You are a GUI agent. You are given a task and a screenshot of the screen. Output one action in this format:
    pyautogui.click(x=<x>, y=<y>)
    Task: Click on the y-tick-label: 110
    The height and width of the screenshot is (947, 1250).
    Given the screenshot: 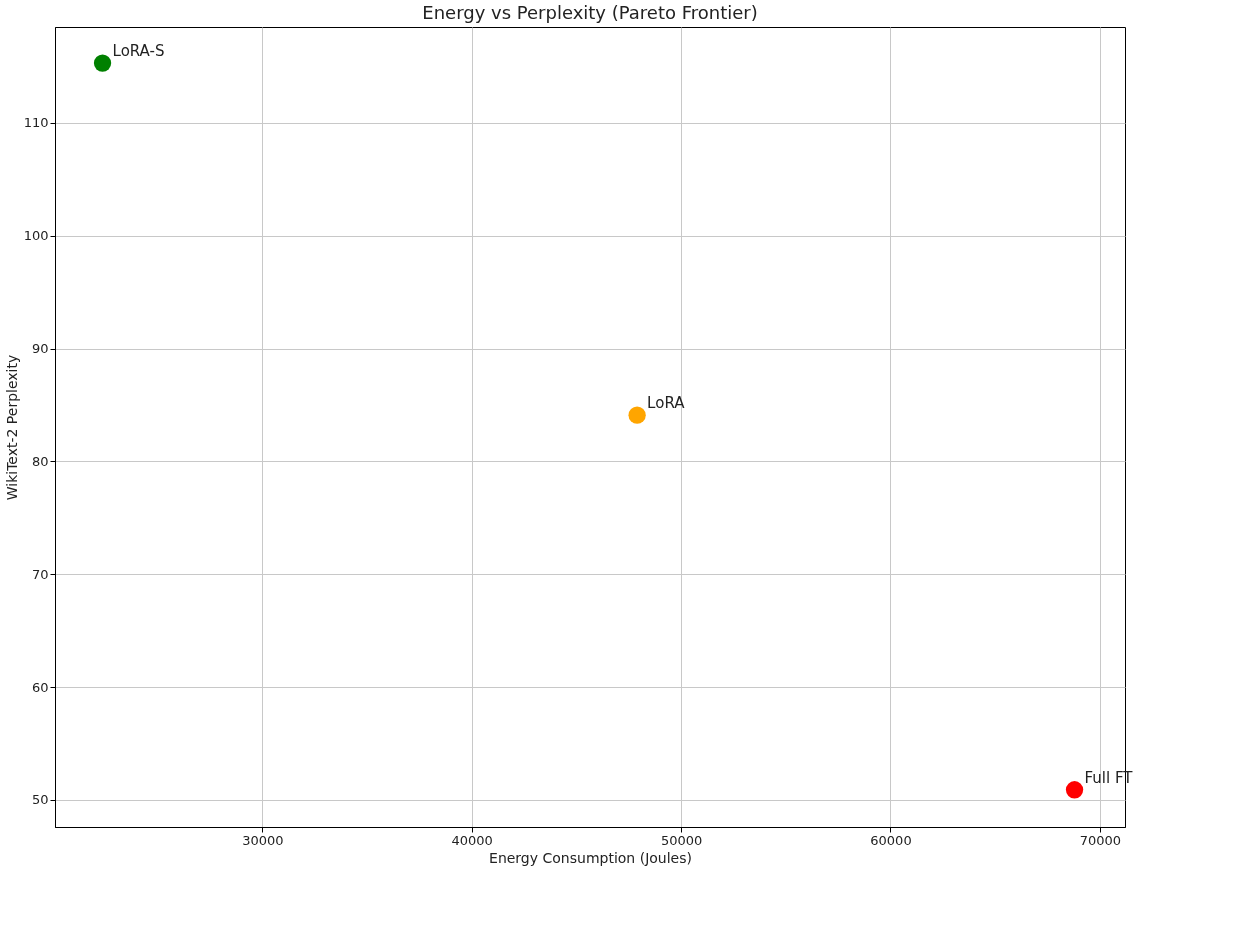 What is the action you would take?
    pyautogui.click(x=36, y=123)
    